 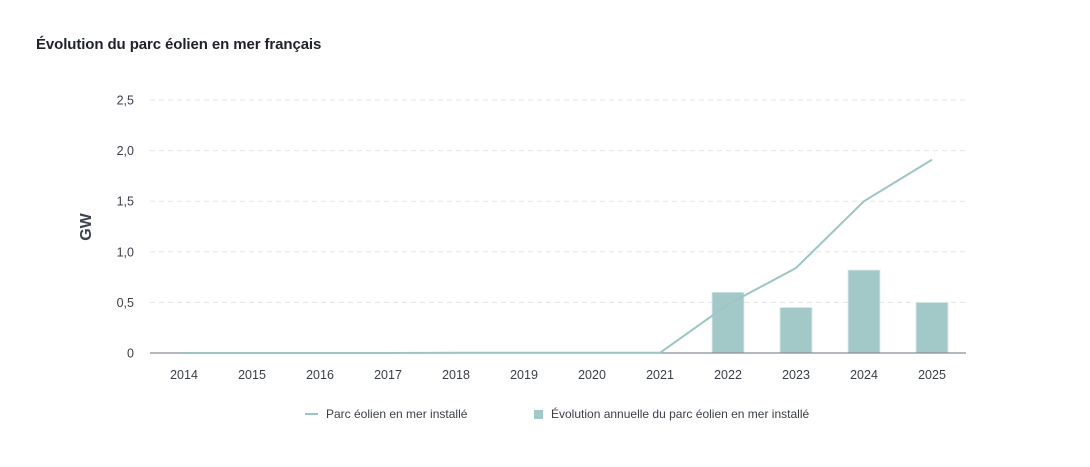 What do you see at coordinates (728, 322) in the screenshot?
I see `bar-2022` at bounding box center [728, 322].